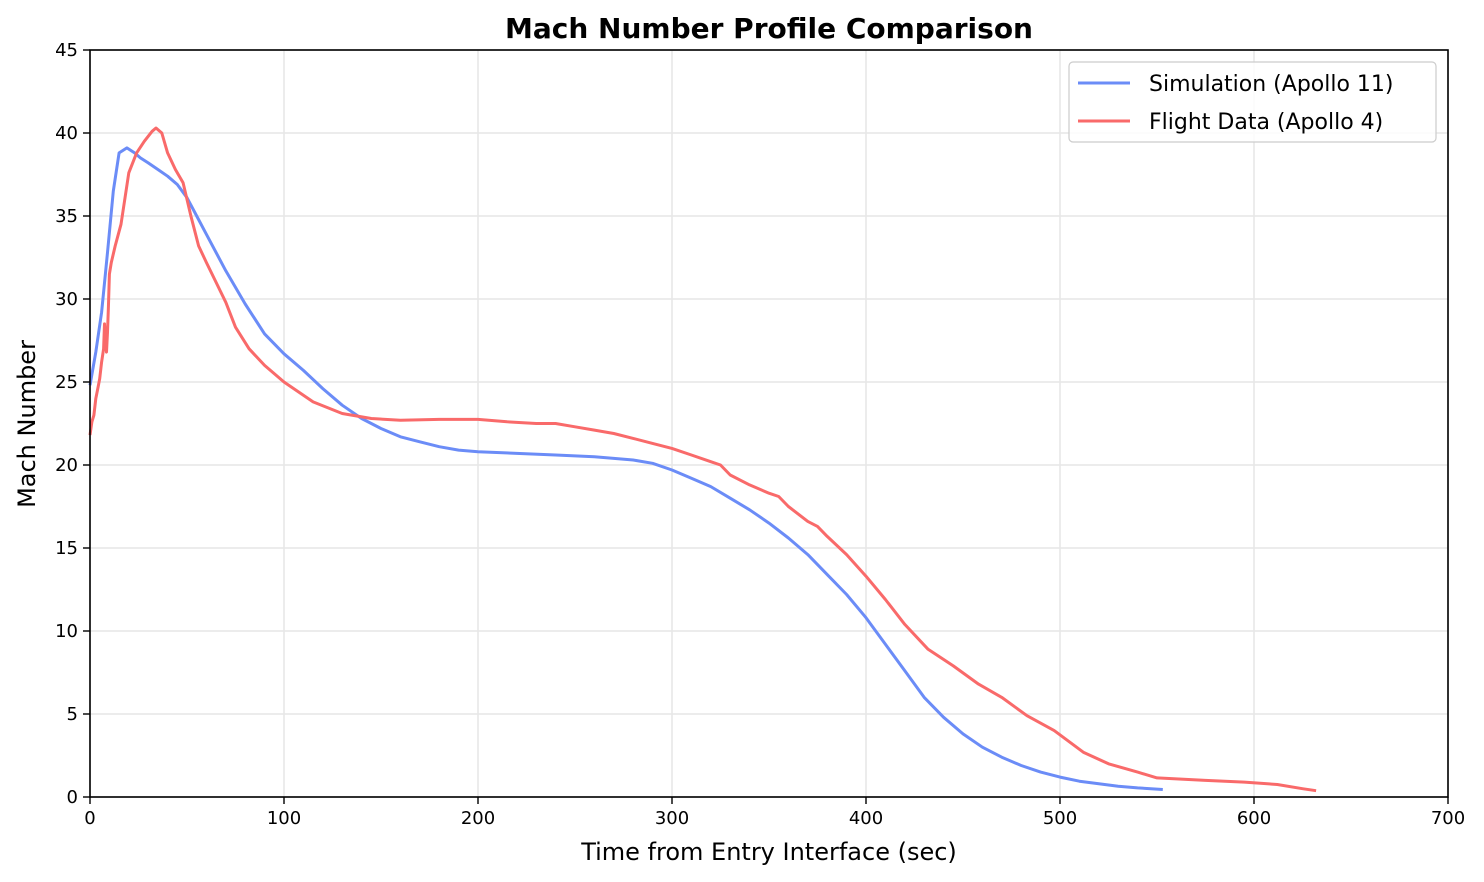 This screenshot has height=882, width=1484. Describe the element at coordinates (1266, 122) in the screenshot. I see `legend-label-flight-data: Flight Data (Apollo 4)` at that location.